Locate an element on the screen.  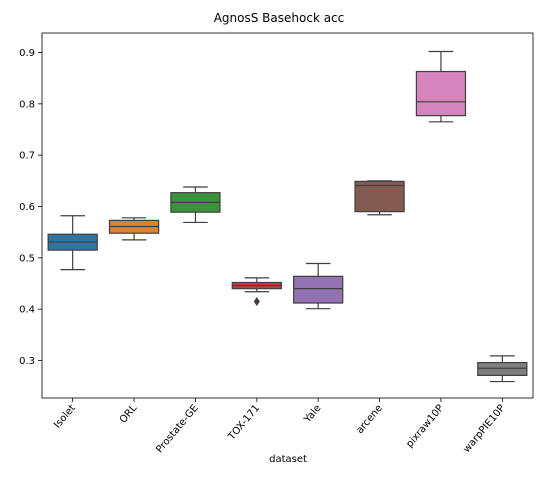
box-isolet is located at coordinates (72, 243).